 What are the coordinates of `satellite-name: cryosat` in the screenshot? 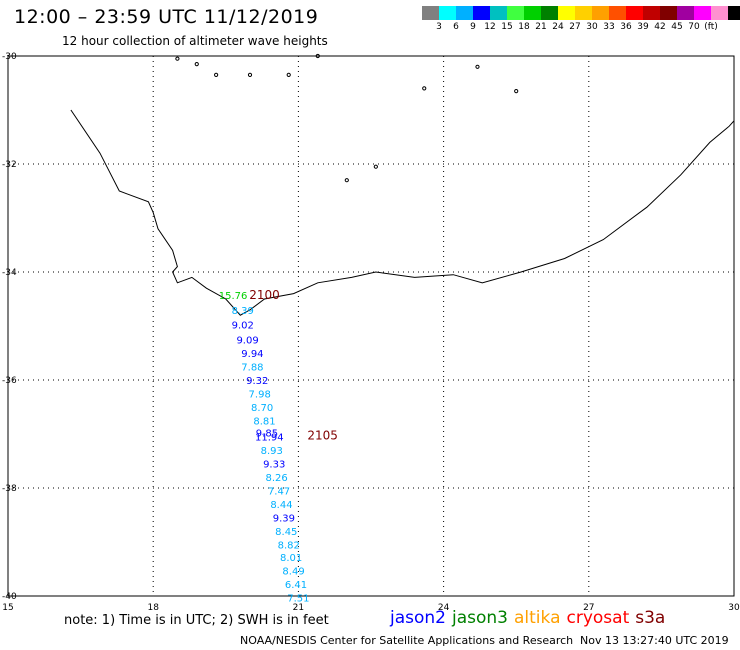 It's located at (598, 618).